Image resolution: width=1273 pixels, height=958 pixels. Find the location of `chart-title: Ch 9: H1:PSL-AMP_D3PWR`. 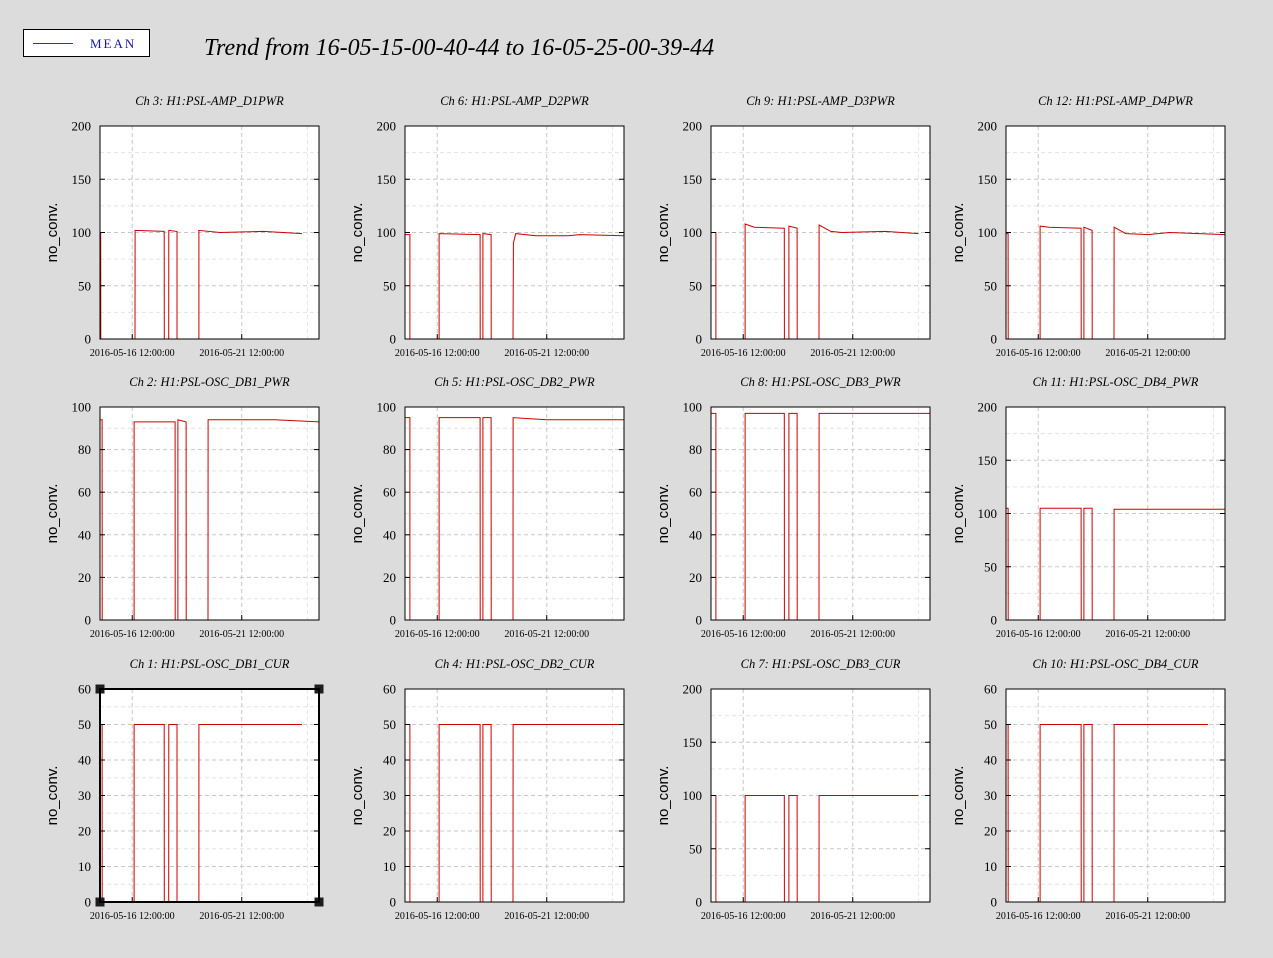

chart-title: Ch 9: H1:PSL-AMP_D3PWR is located at coordinates (820, 101).